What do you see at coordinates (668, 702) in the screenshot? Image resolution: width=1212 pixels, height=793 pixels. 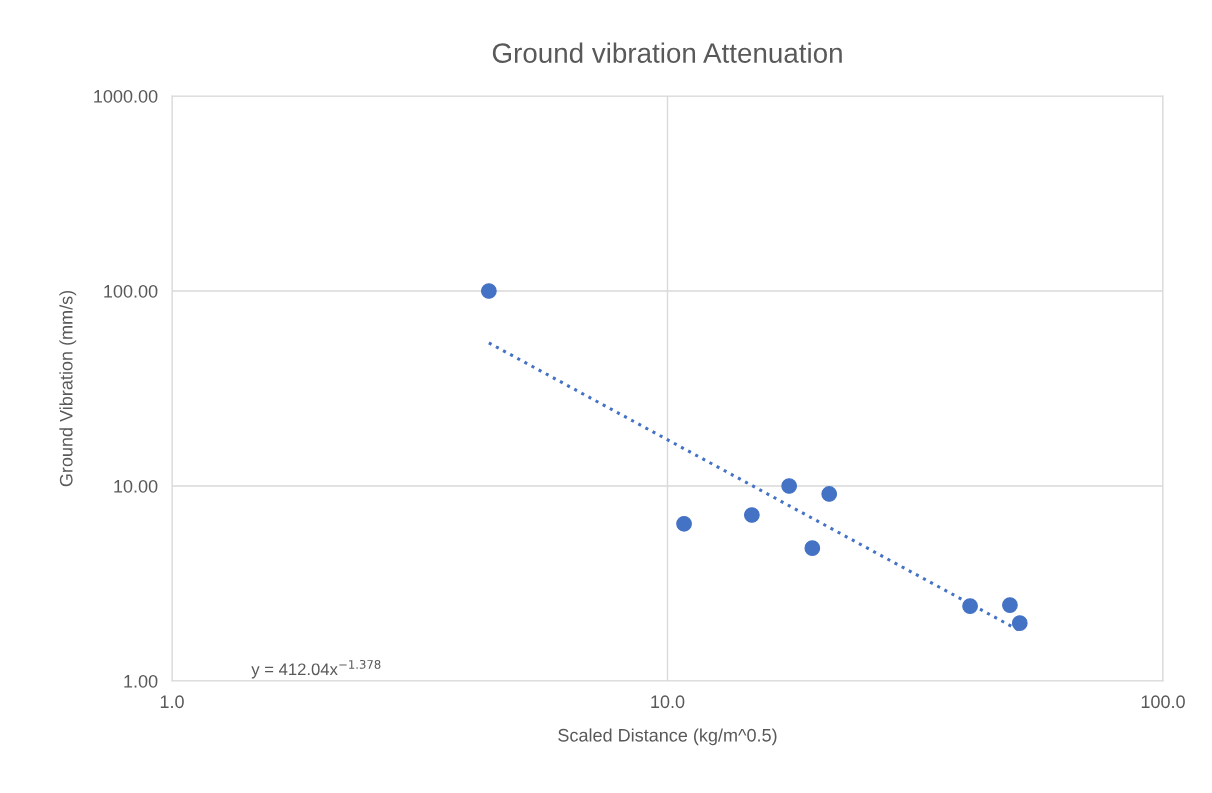 I see `x-tick-label: 10.0` at bounding box center [668, 702].